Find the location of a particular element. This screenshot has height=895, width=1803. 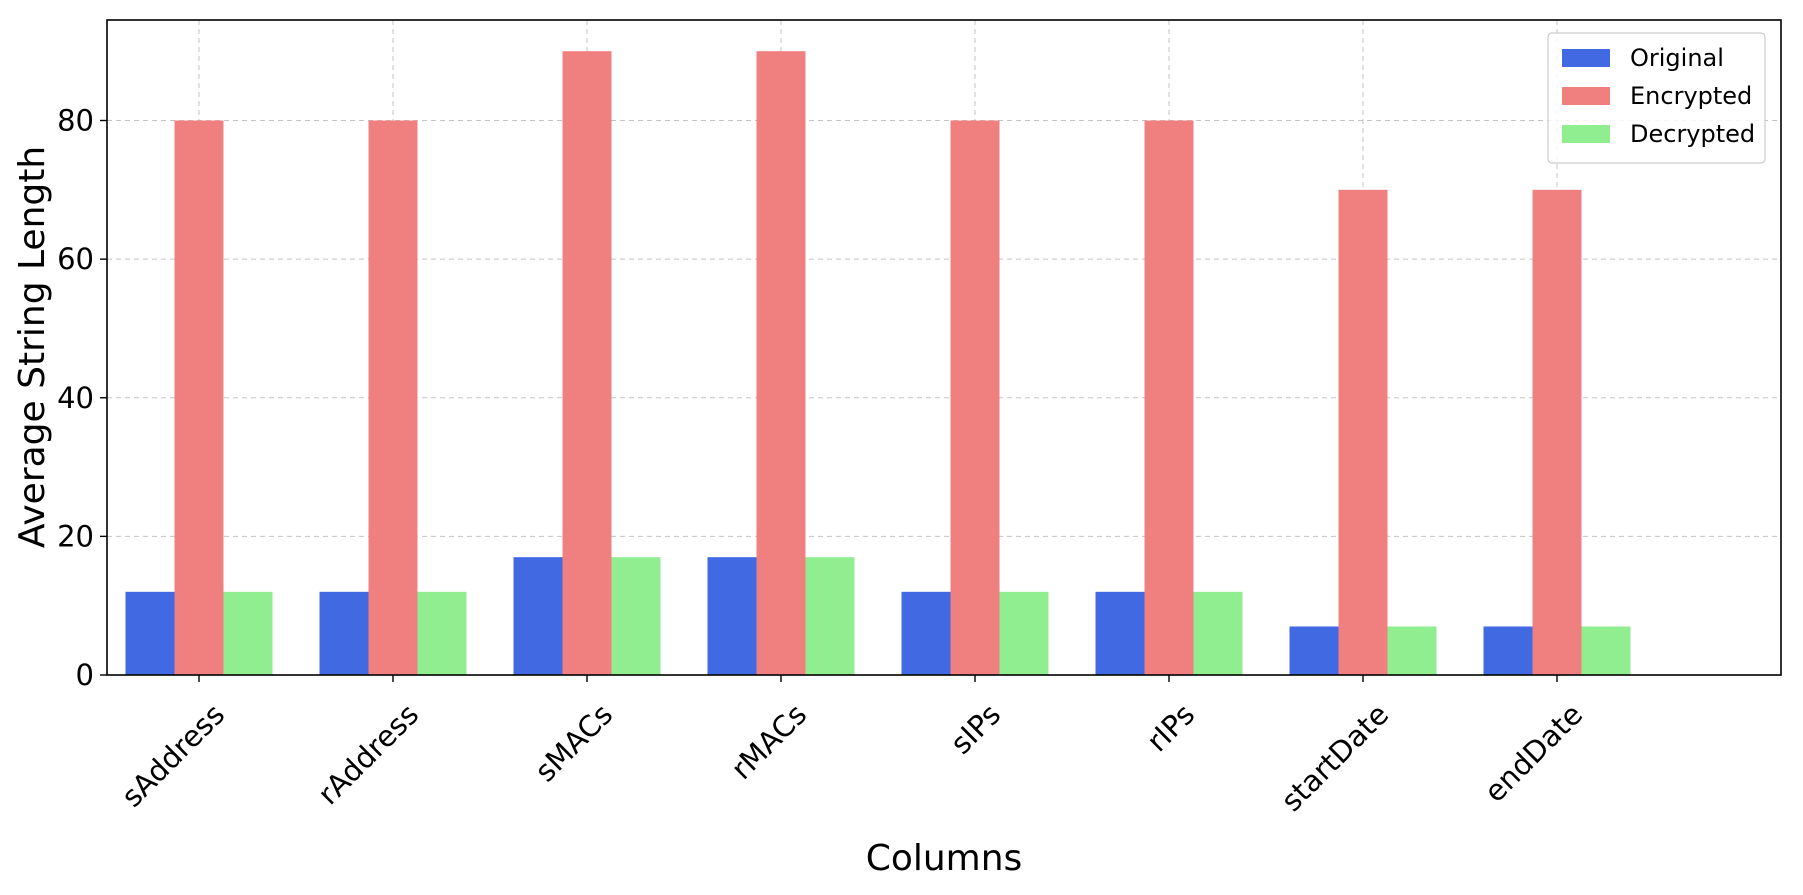

bar-encrypted-smacs is located at coordinates (587, 363).